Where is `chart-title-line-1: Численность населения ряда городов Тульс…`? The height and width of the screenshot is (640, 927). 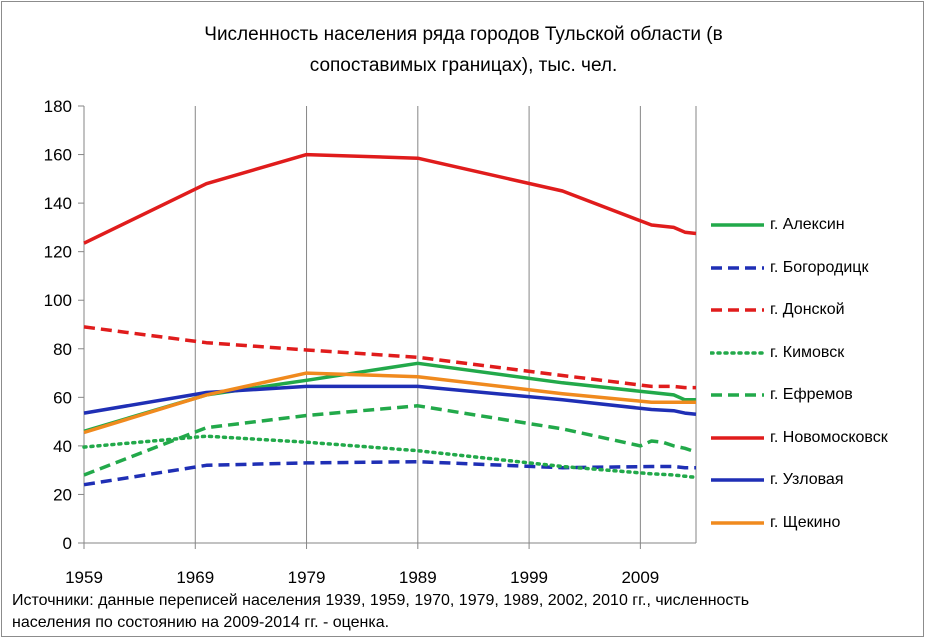
chart-title-line-1: Численность населения ряда городов Тульс… is located at coordinates (463, 34).